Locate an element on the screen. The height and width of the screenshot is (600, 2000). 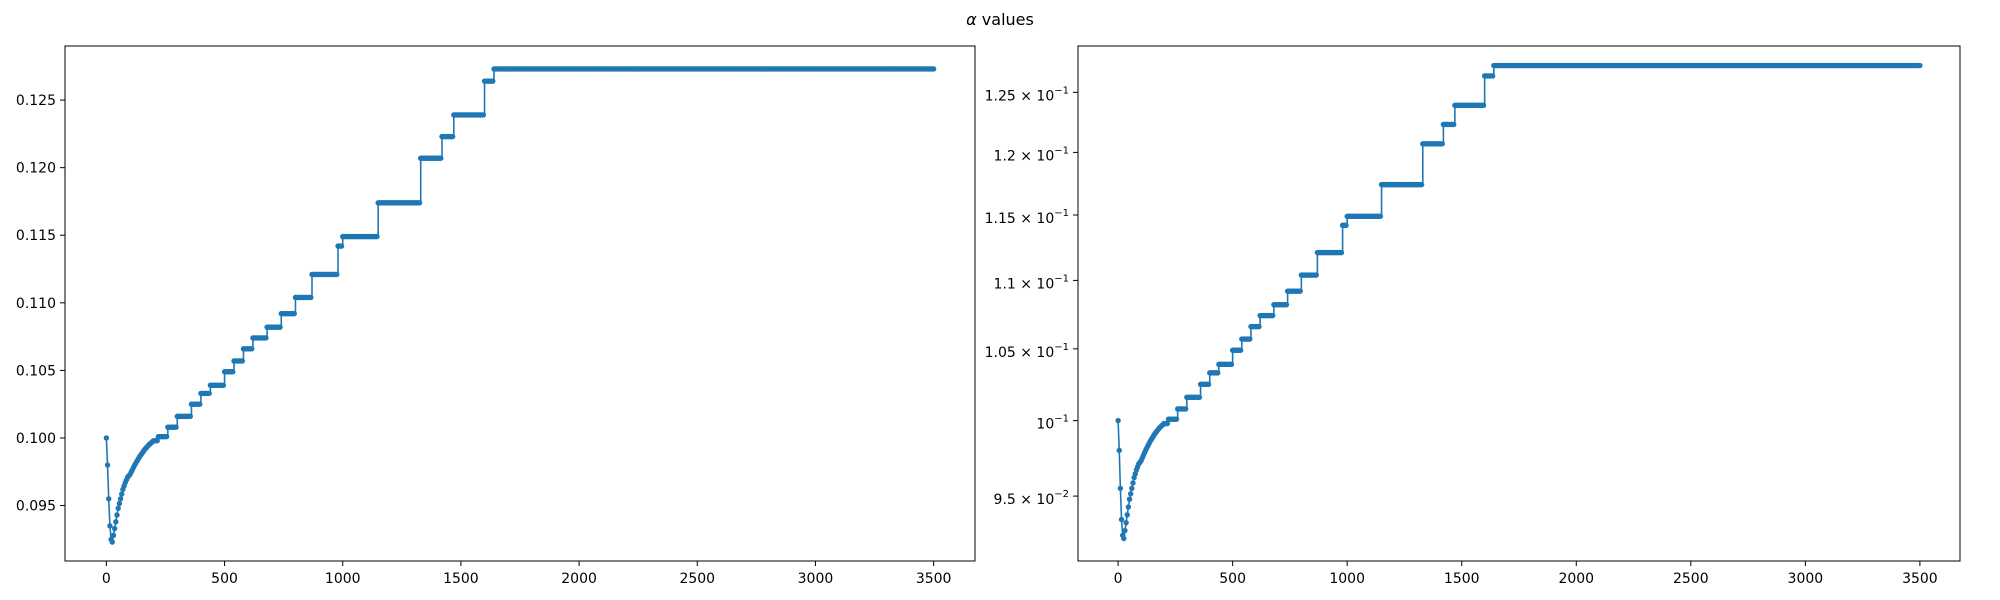
y-tick-label: 1.15 × 10⁻¹ is located at coordinates (1027, 217).